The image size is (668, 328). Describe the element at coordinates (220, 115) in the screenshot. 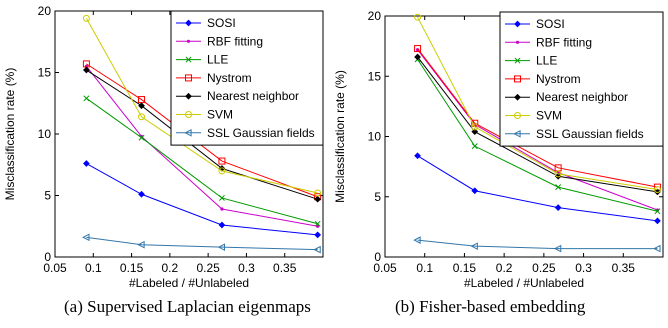

I see `legend-label: SVM` at that location.